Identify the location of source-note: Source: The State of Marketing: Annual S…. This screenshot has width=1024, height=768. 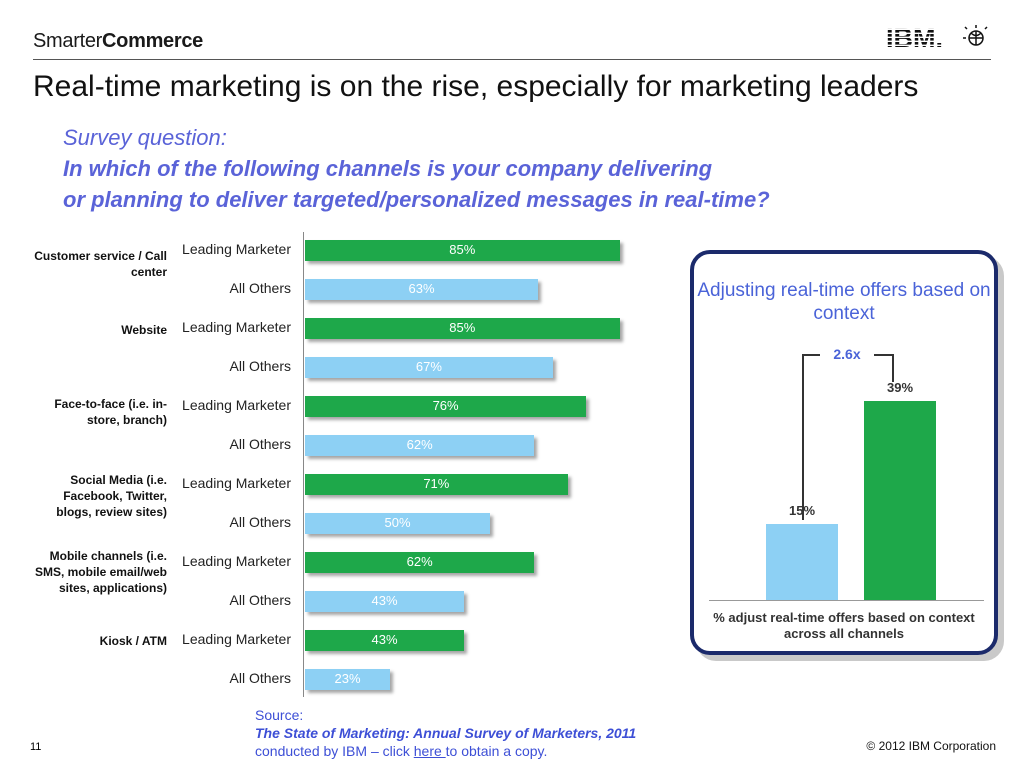
(445, 733).